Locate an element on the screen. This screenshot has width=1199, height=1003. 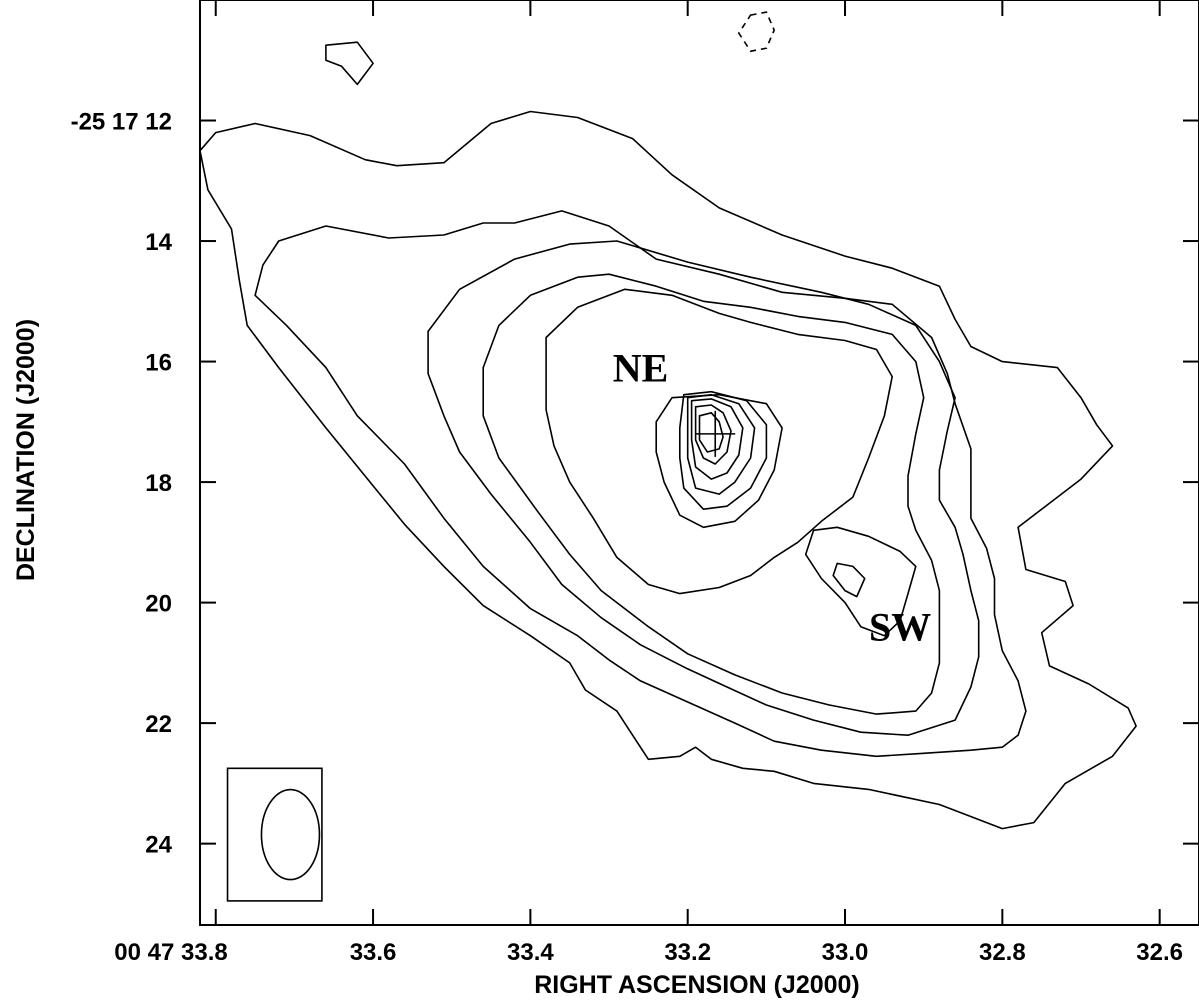
x-tick-labels: 00 47 33.8 33.6 33.4 33.2 33.0 32.8 32.6 is located at coordinates (648, 952).